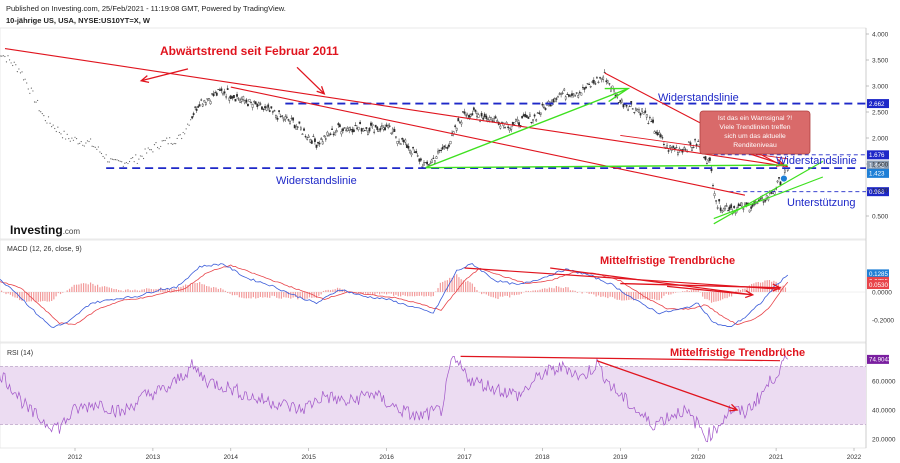 The image size is (900, 463). I want to click on rsi-y-tick-label: 40.0000, so click(884, 410).